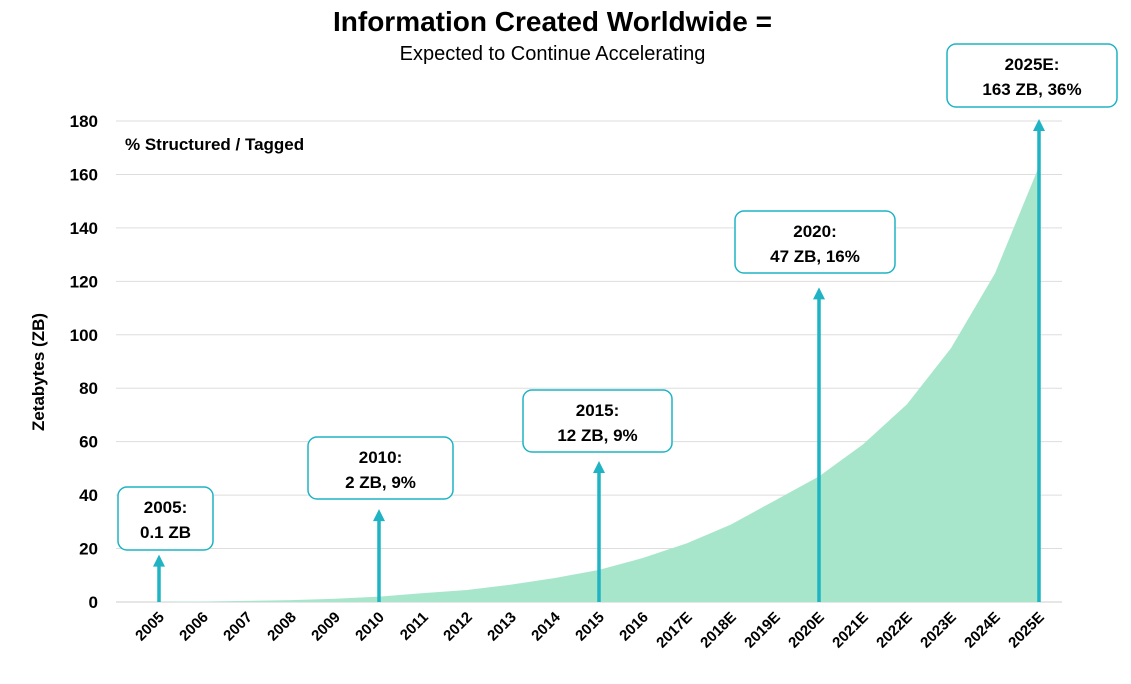 The height and width of the screenshot is (684, 1131). What do you see at coordinates (150, 627) in the screenshot?
I see `x-tick-label: 2005` at bounding box center [150, 627].